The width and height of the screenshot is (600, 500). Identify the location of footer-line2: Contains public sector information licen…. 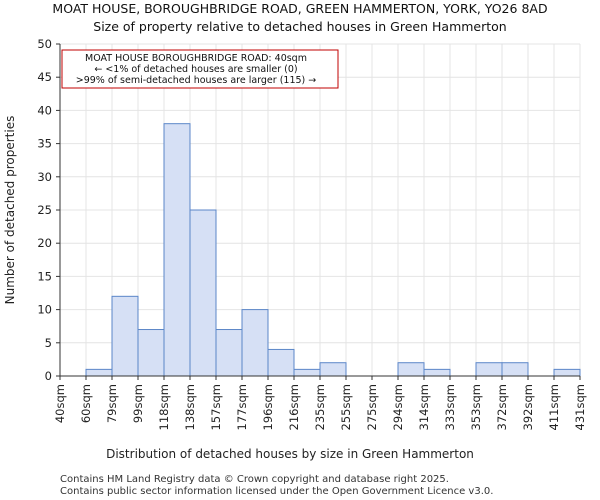
(276, 491).